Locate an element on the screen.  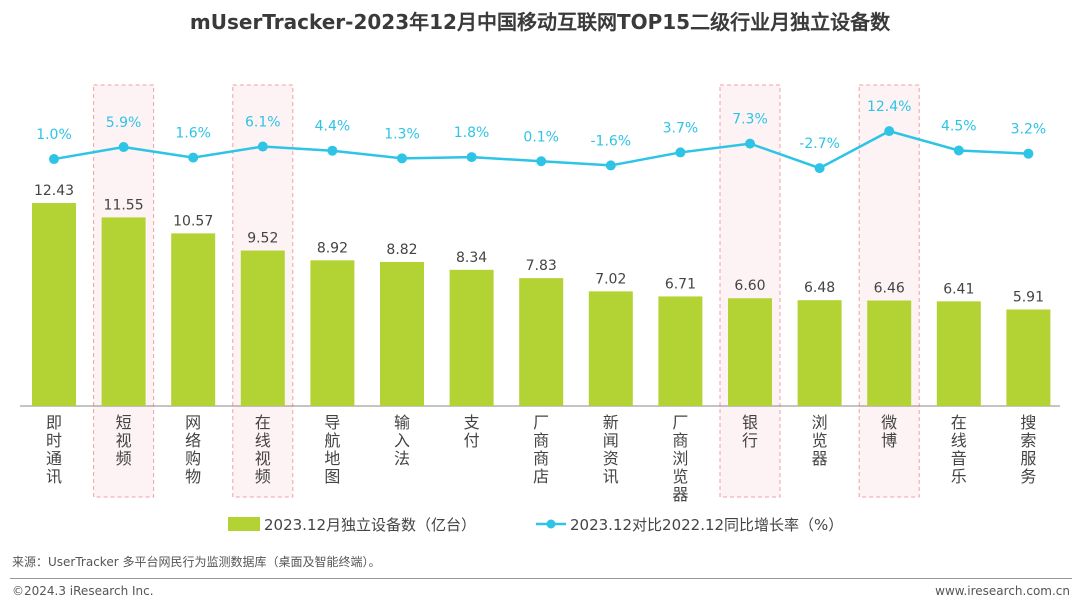
category-label: 输入法 is located at coordinates (401, 440).